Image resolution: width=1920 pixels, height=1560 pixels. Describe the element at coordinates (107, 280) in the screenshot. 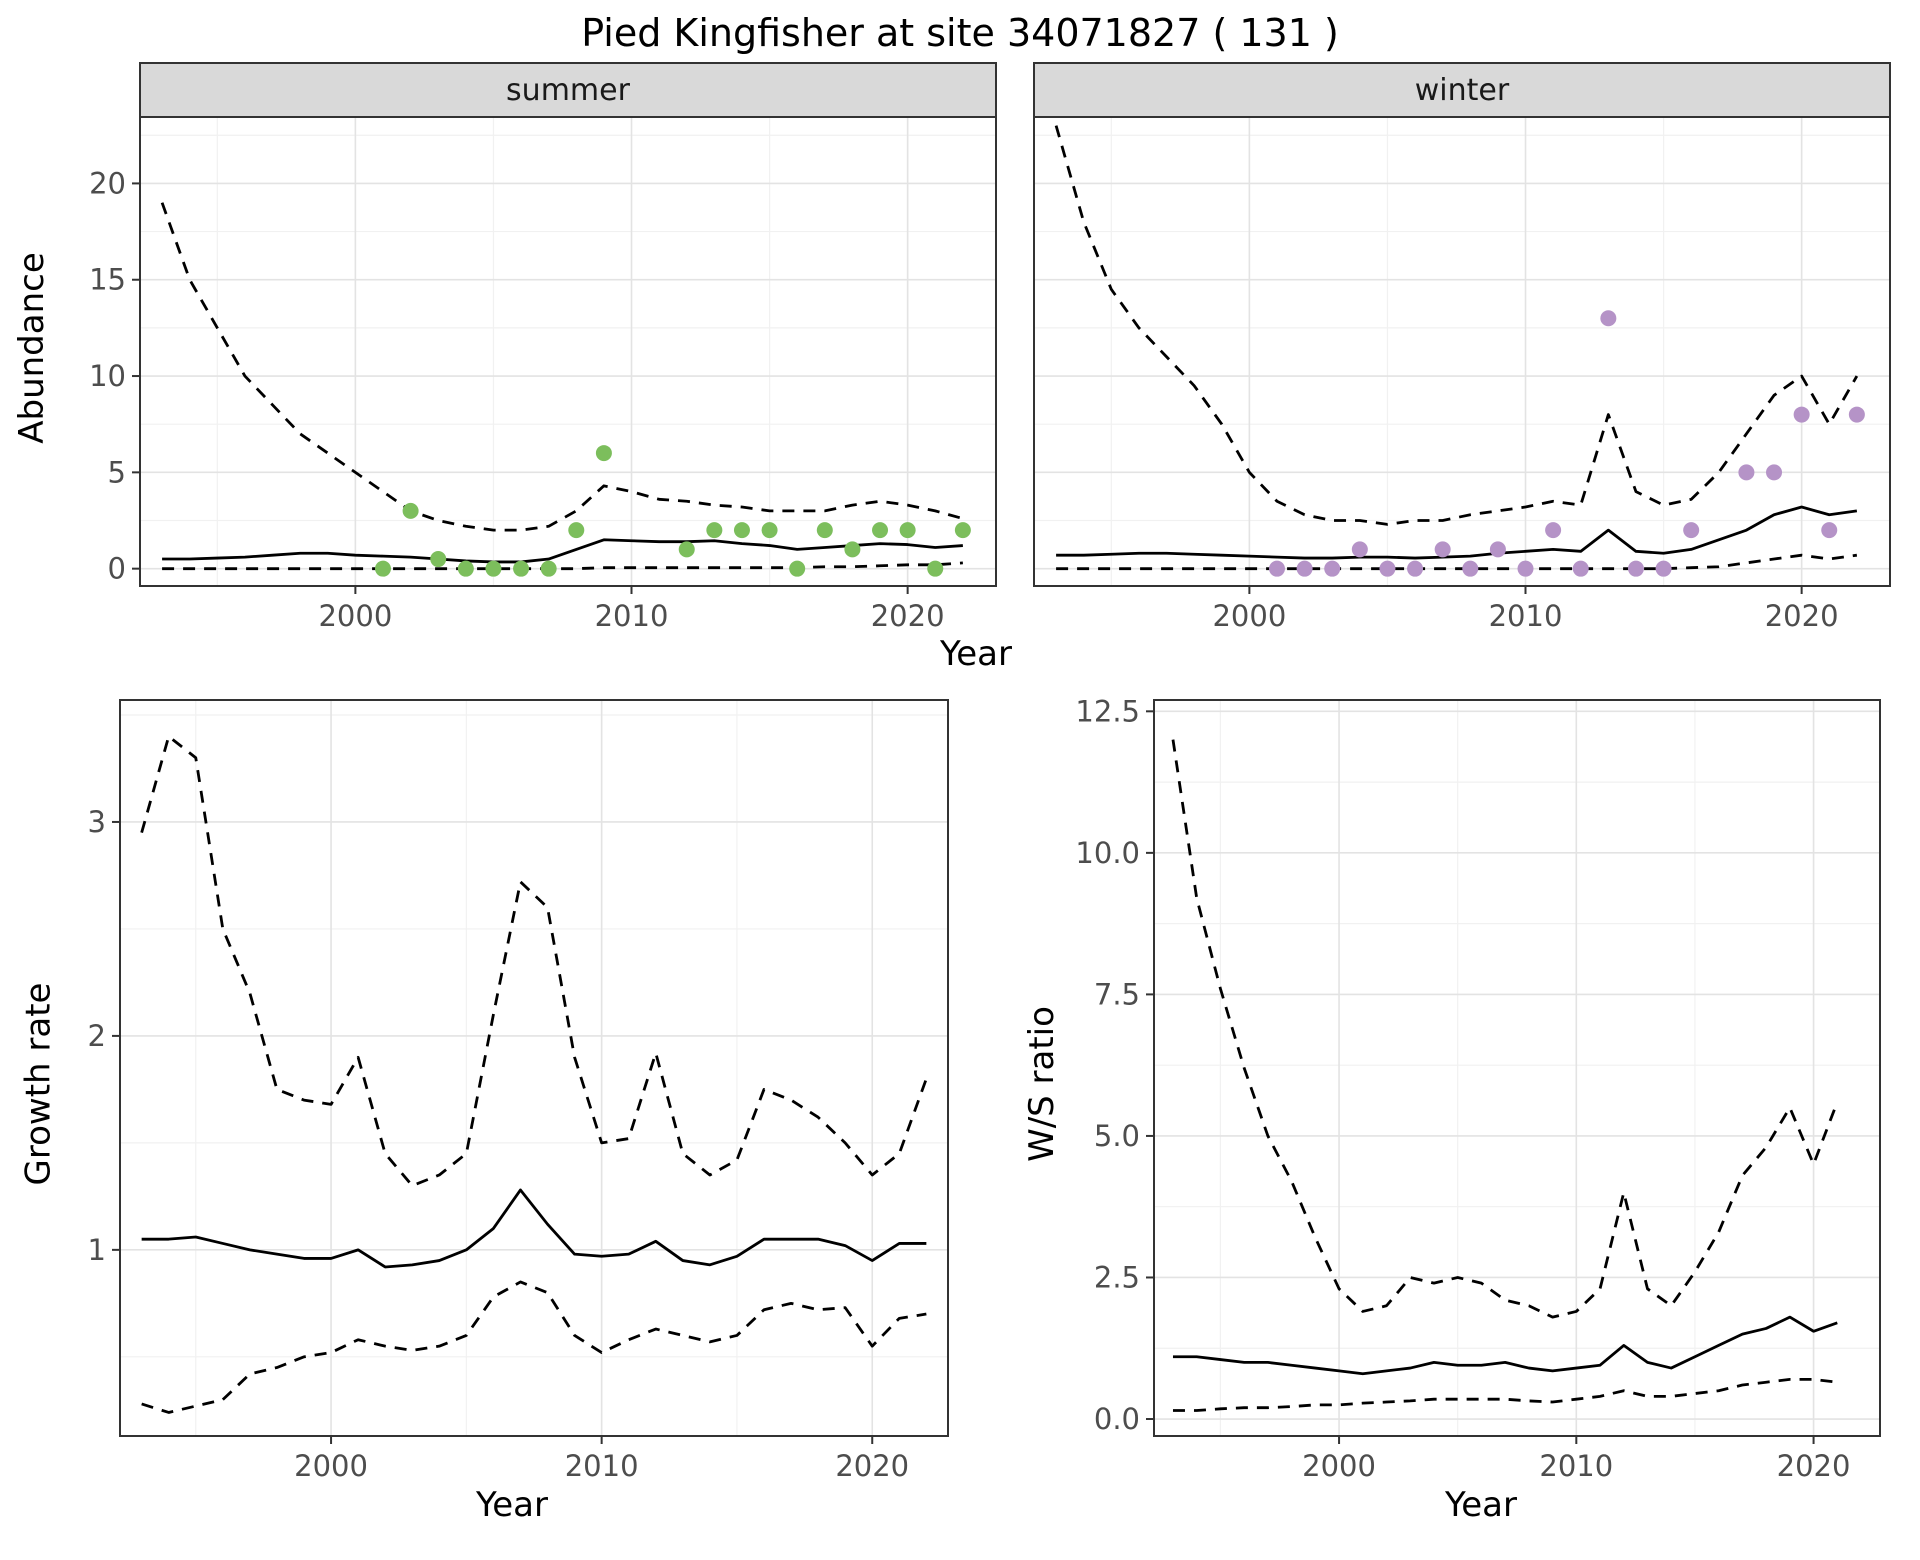

I see `svg-text: 15` at that location.